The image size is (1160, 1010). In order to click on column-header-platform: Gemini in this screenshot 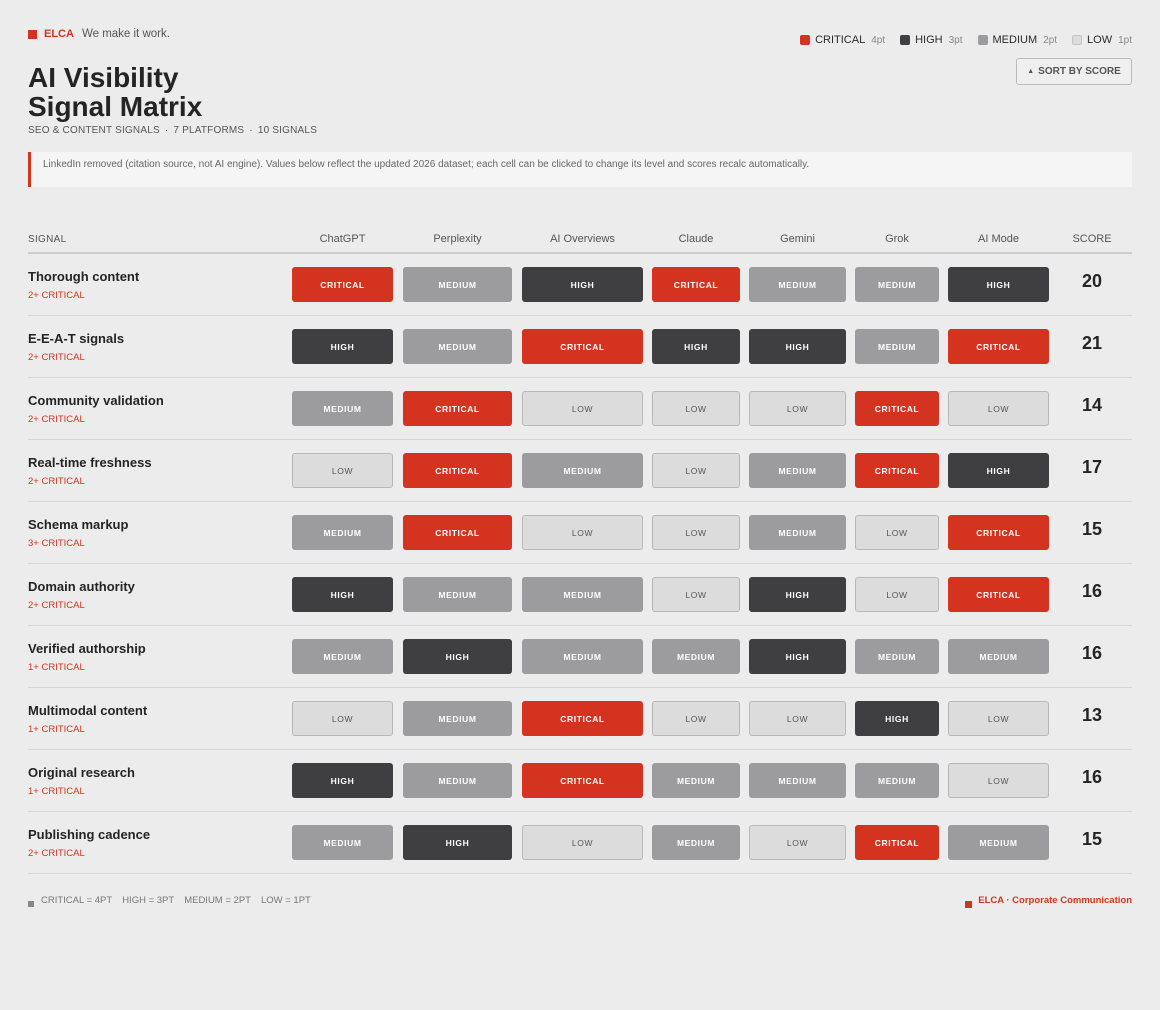, I will do `click(797, 239)`.